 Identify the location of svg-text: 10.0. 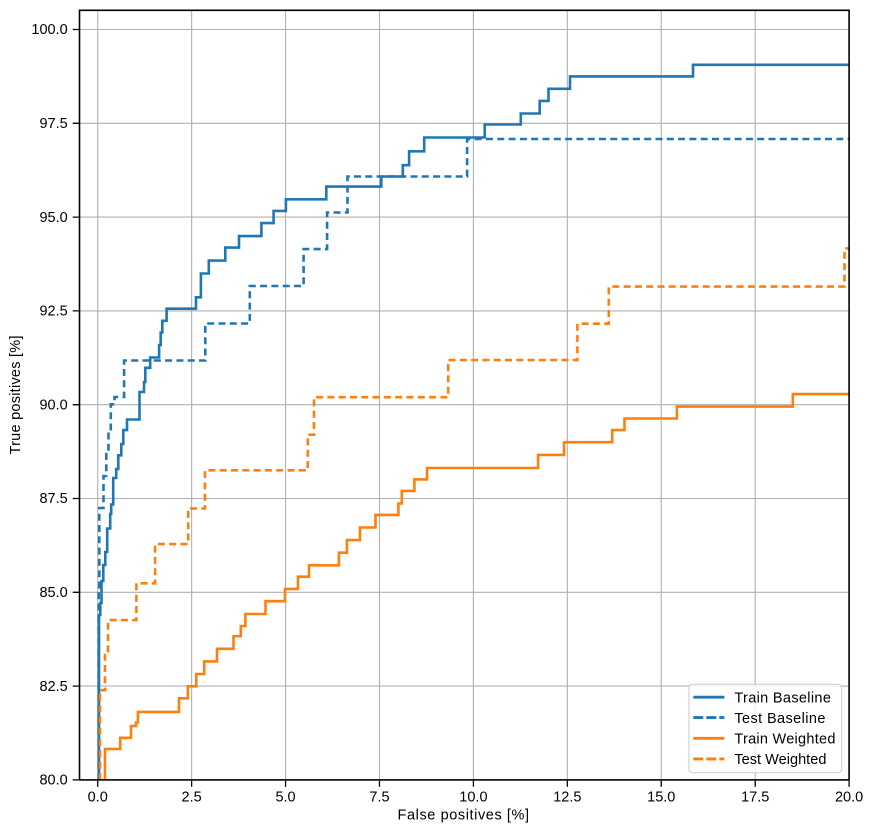
(473, 798).